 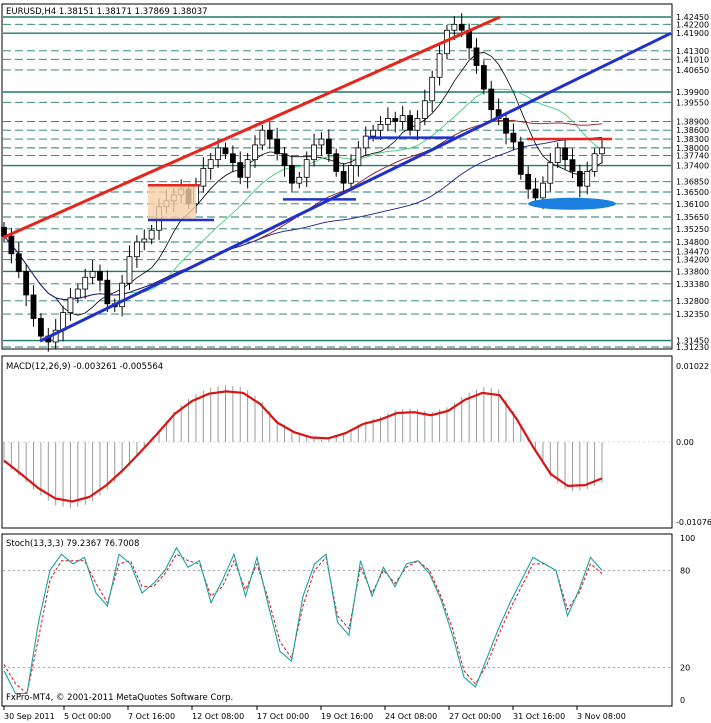 I want to click on price-tick-label: 1.31450, so click(x=692, y=341).